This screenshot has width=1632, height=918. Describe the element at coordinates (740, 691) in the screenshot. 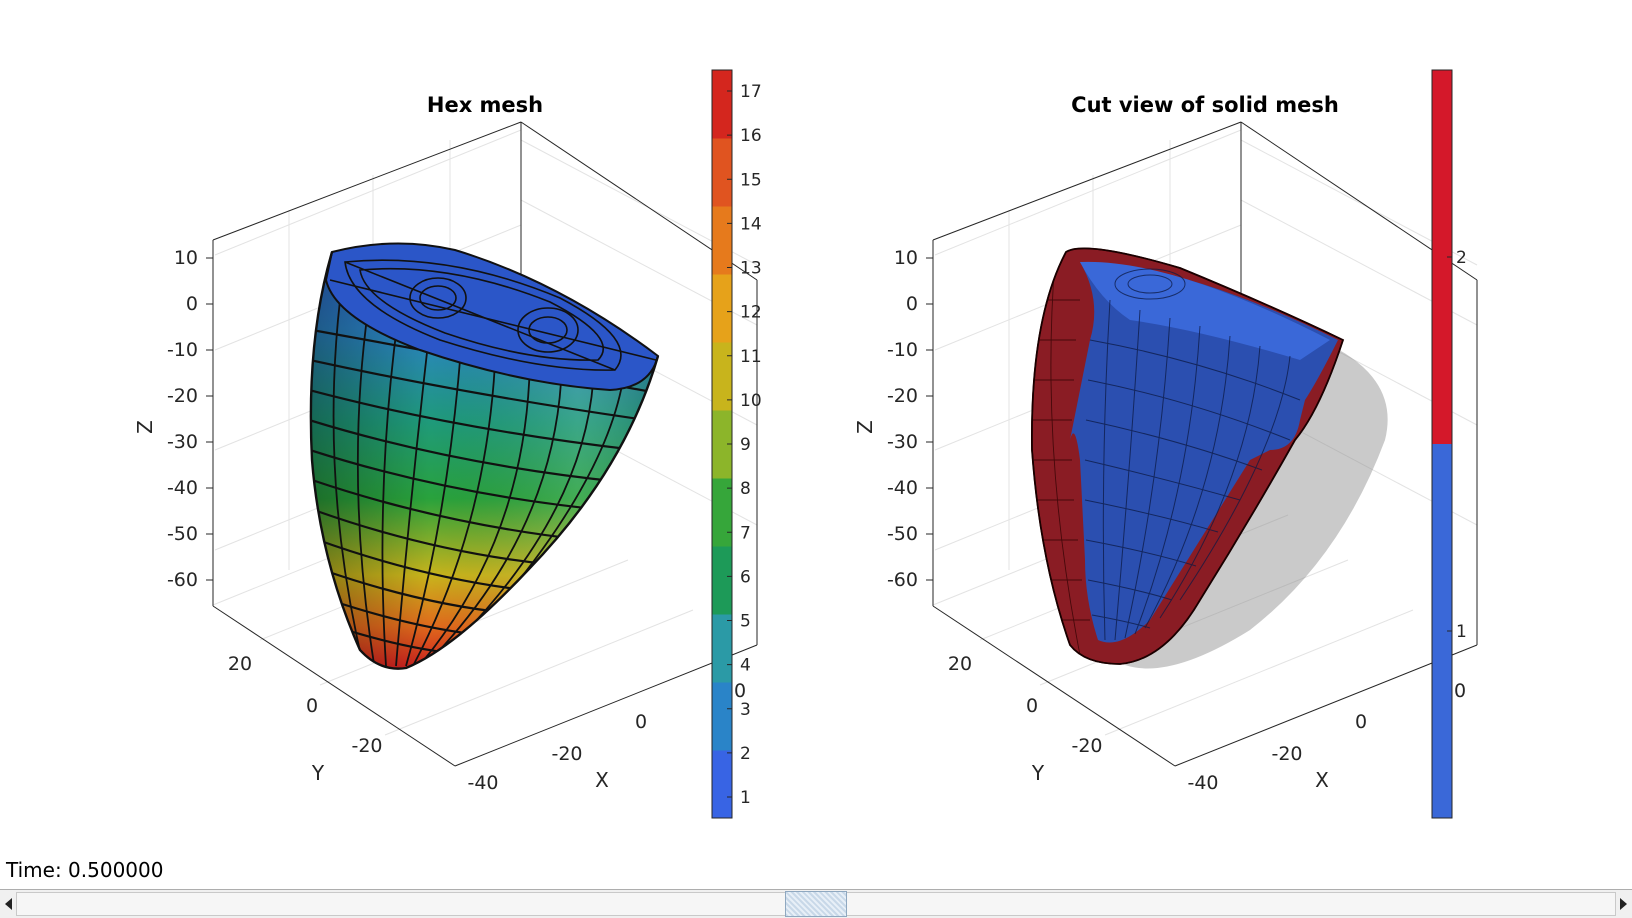

I see `left-stray-tick-label: 0` at that location.